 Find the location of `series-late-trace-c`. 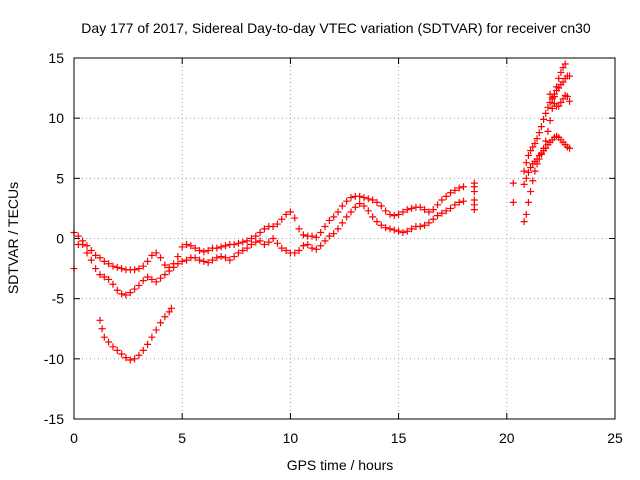

series-late-trace-c is located at coordinates (547, 160).